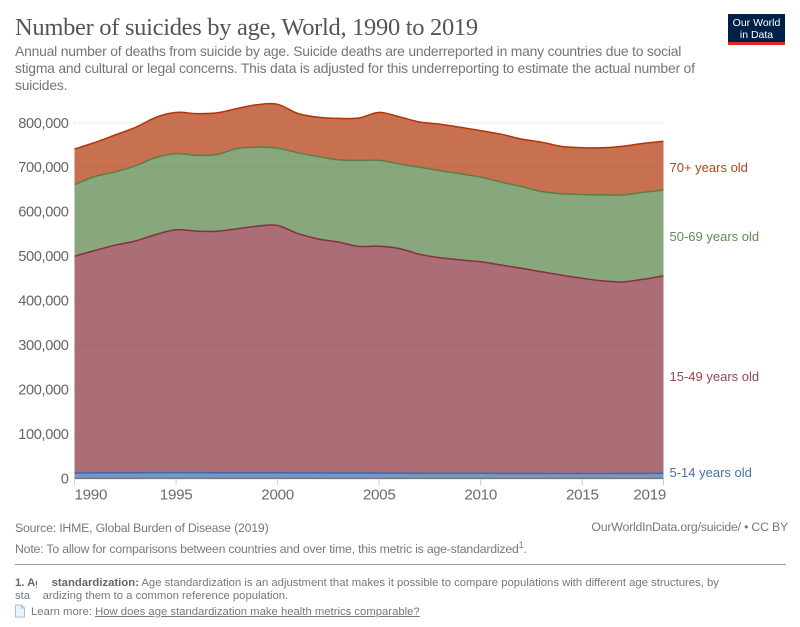 This screenshot has height=627, width=800. What do you see at coordinates (582, 495) in the screenshot?
I see `svg-text: 2015` at bounding box center [582, 495].